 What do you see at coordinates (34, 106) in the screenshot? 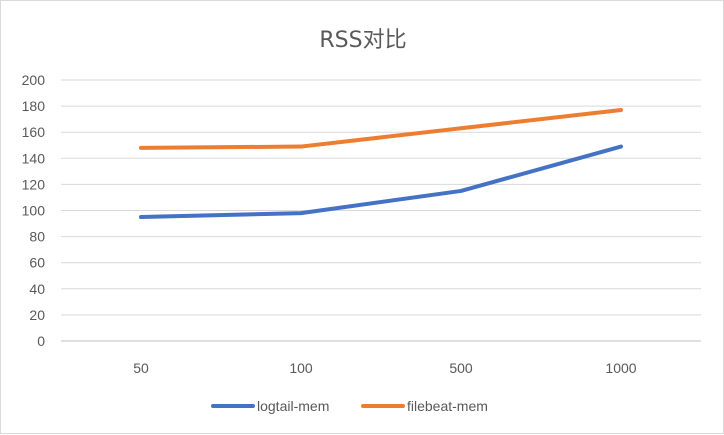
I see `y-tick-label: 180` at bounding box center [34, 106].